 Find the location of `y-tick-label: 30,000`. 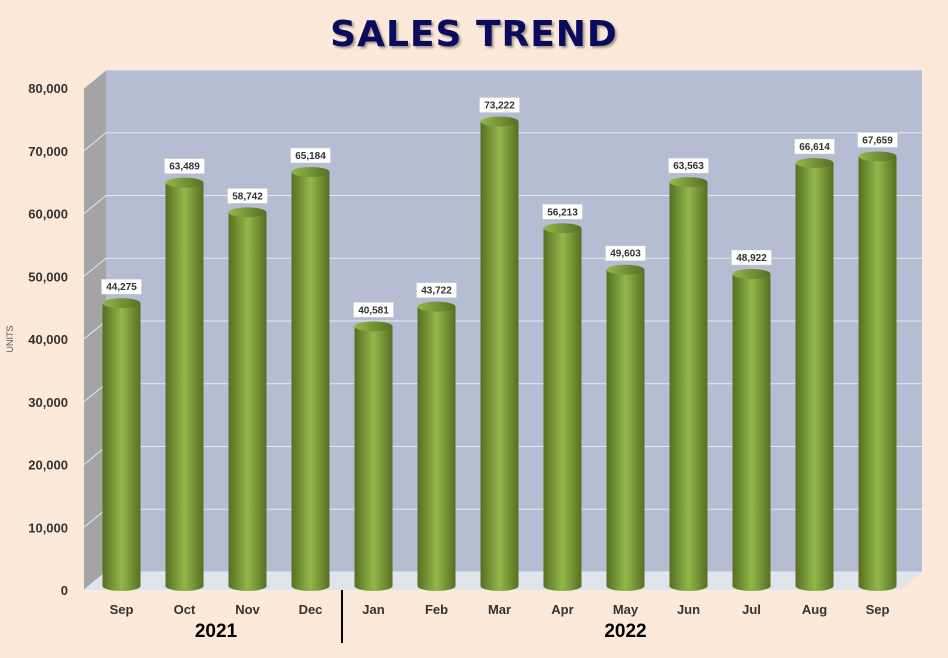

y-tick-label: 30,000 is located at coordinates (48, 402).